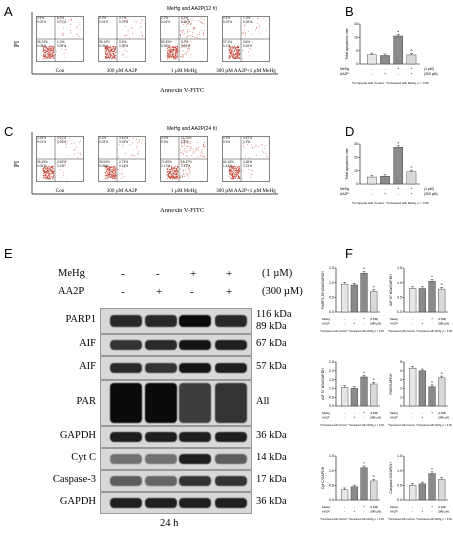  I want to click on y-axis-label: Total apoptosis rate, so click(347, 163).